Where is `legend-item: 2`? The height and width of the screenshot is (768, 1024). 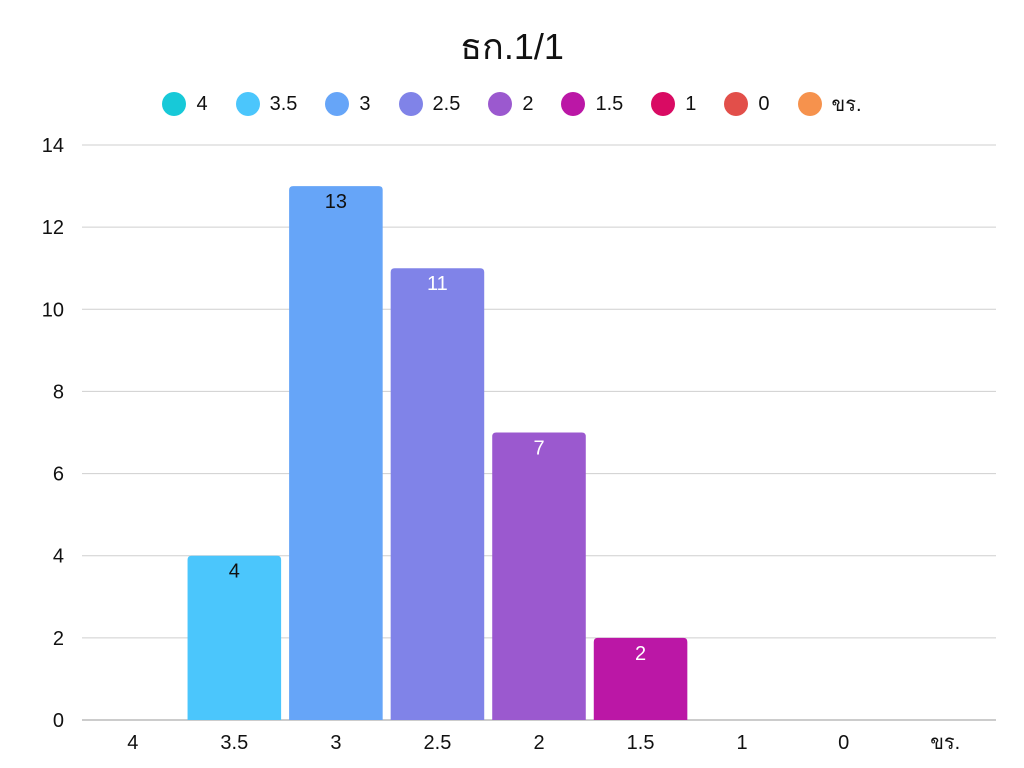 legend-item: 2 is located at coordinates (510, 104).